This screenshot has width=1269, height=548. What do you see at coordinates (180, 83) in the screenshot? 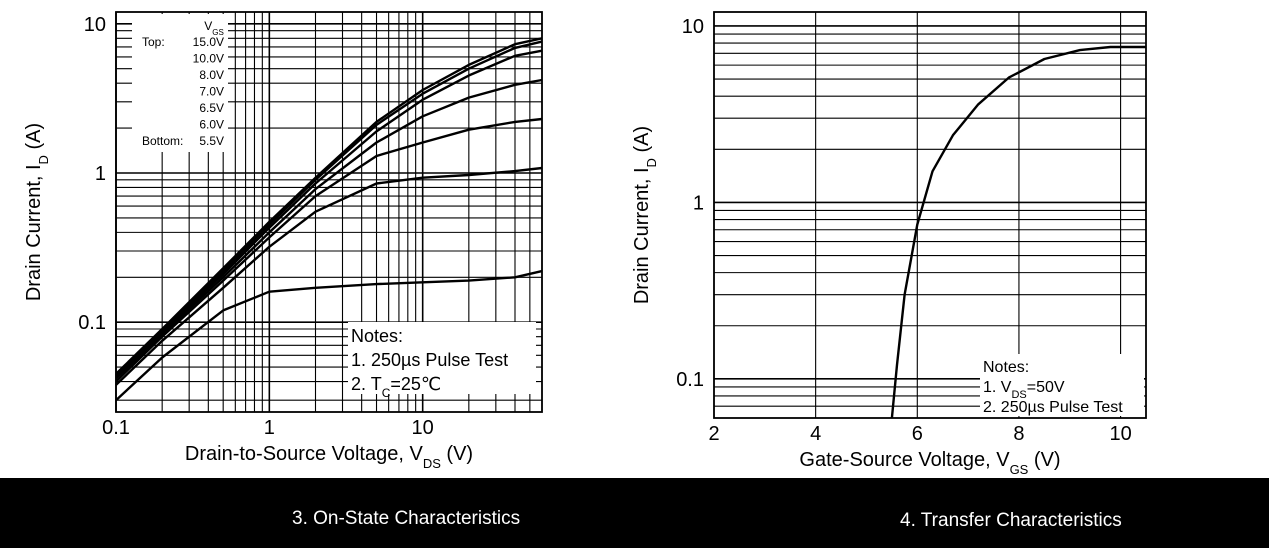
I see `legend-box` at bounding box center [180, 83].